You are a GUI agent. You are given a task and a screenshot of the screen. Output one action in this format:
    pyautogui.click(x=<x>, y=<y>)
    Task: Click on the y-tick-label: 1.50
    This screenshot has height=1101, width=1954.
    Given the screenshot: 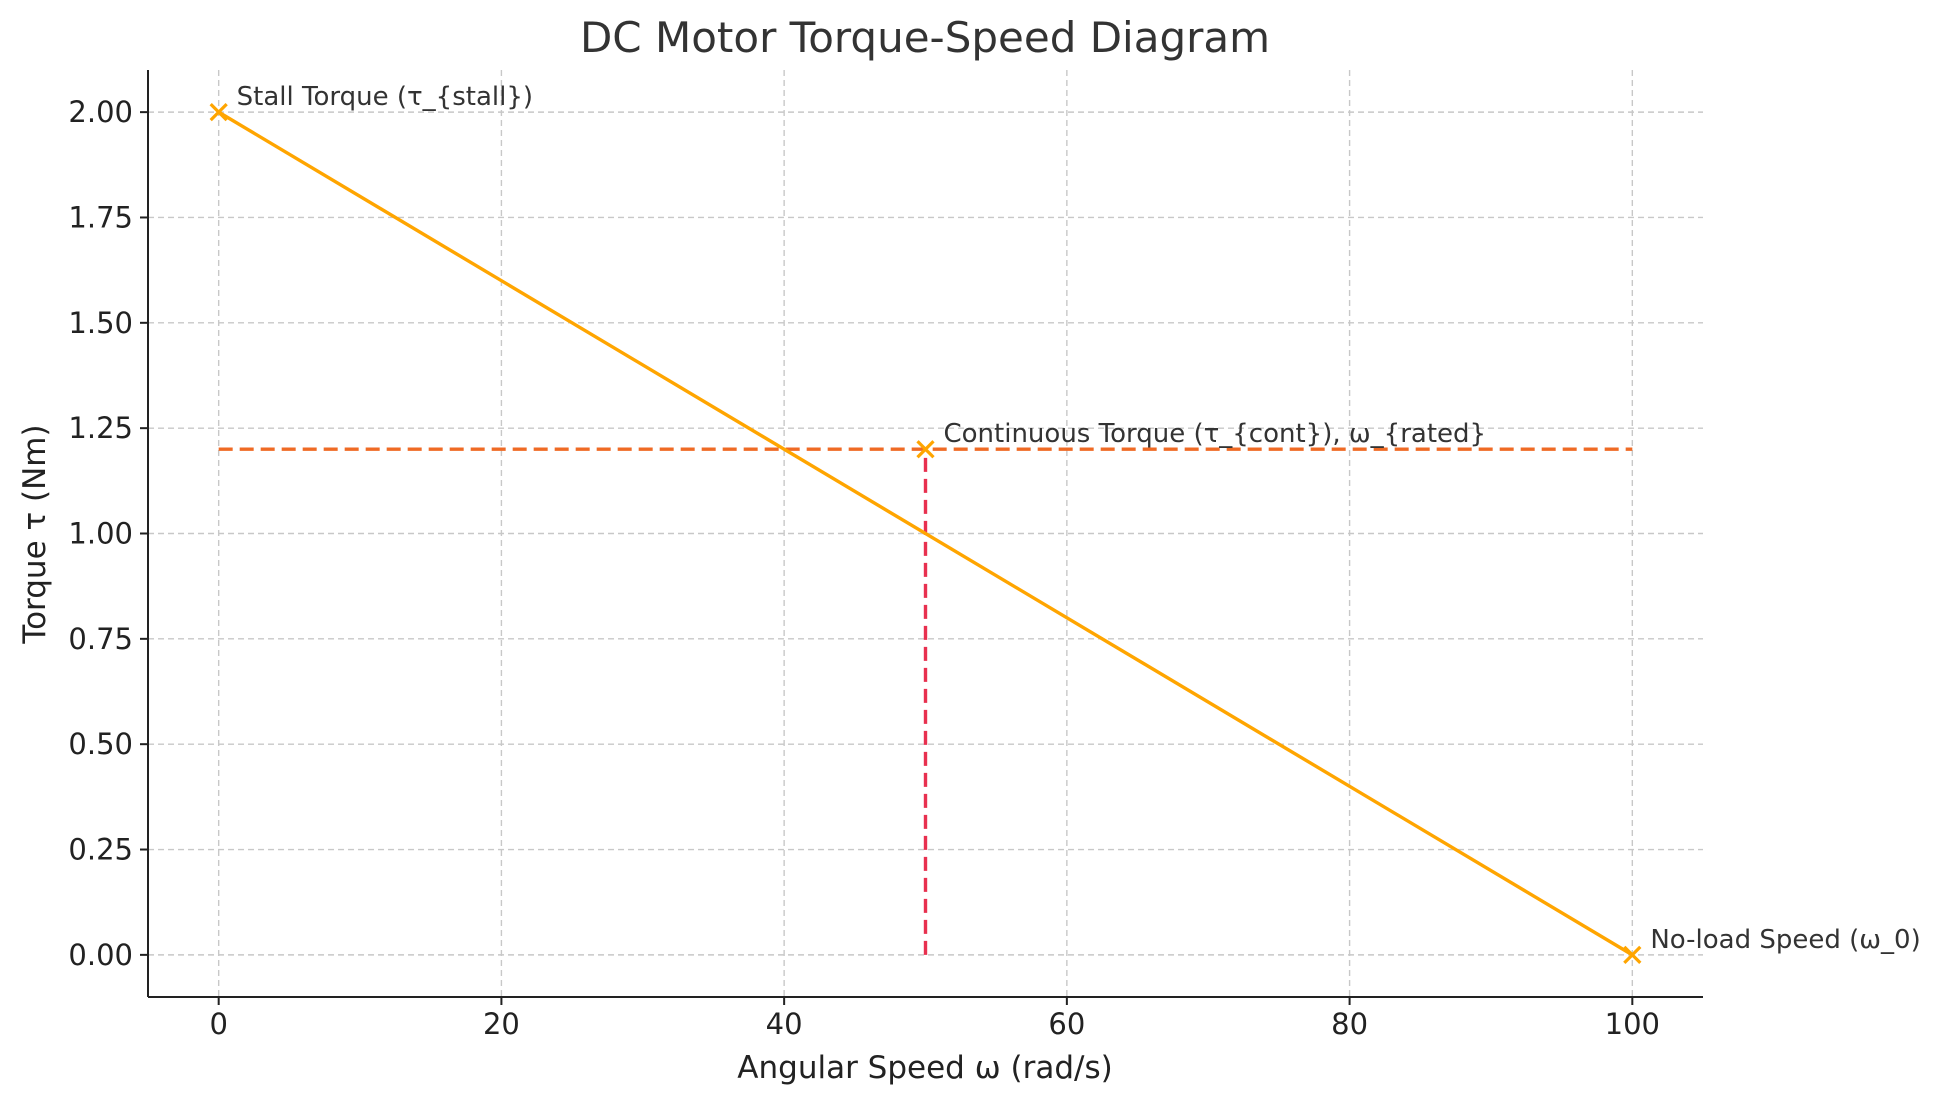 What is the action you would take?
    pyautogui.click(x=100, y=323)
    